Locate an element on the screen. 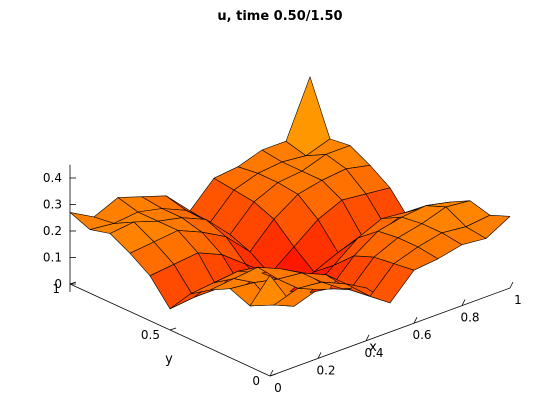 This screenshot has height=420, width=560. x-tick-label: 0.4 is located at coordinates (373, 353).